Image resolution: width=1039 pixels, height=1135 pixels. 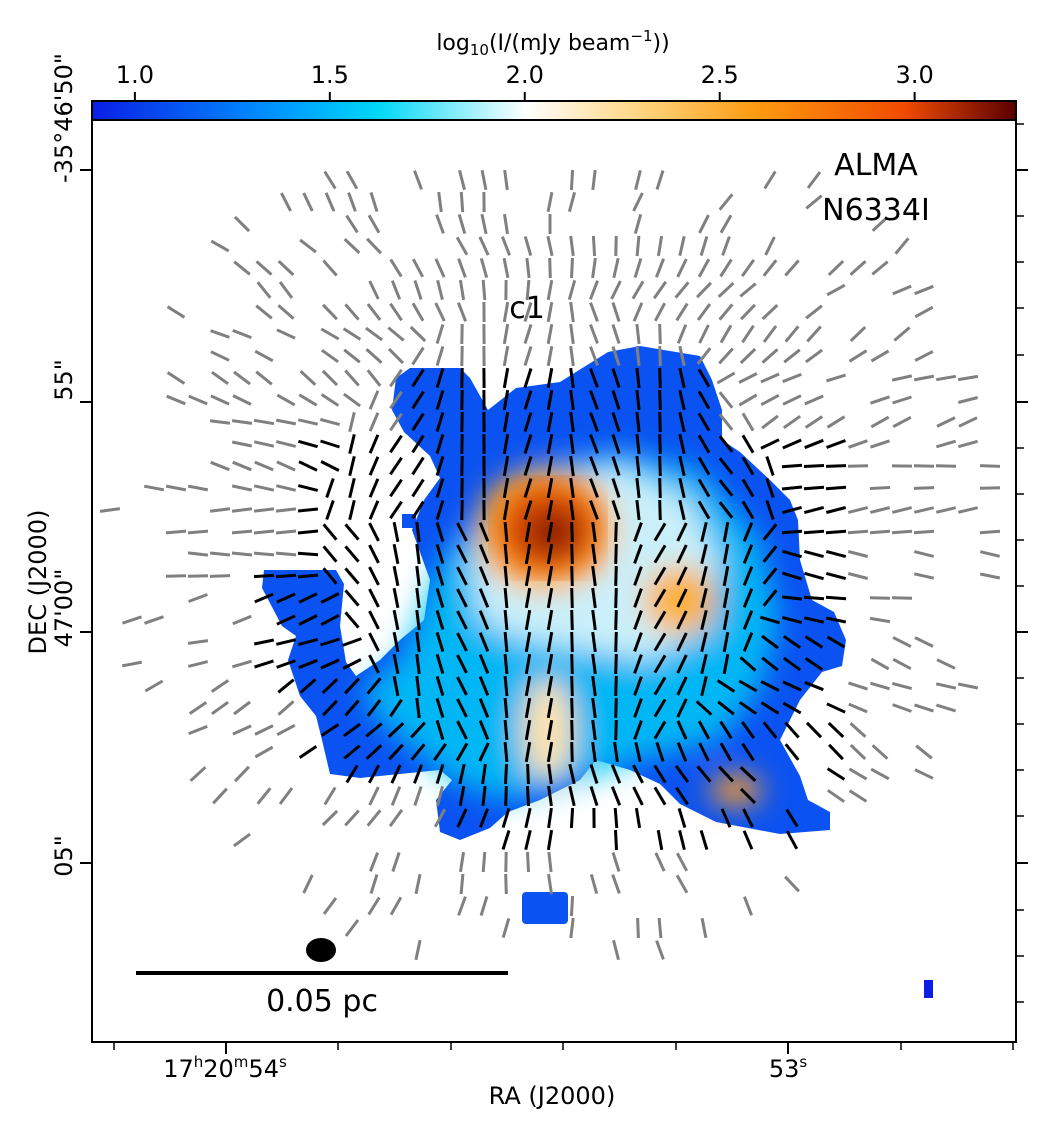 I want to click on emission-c1-core, so click(x=552, y=532).